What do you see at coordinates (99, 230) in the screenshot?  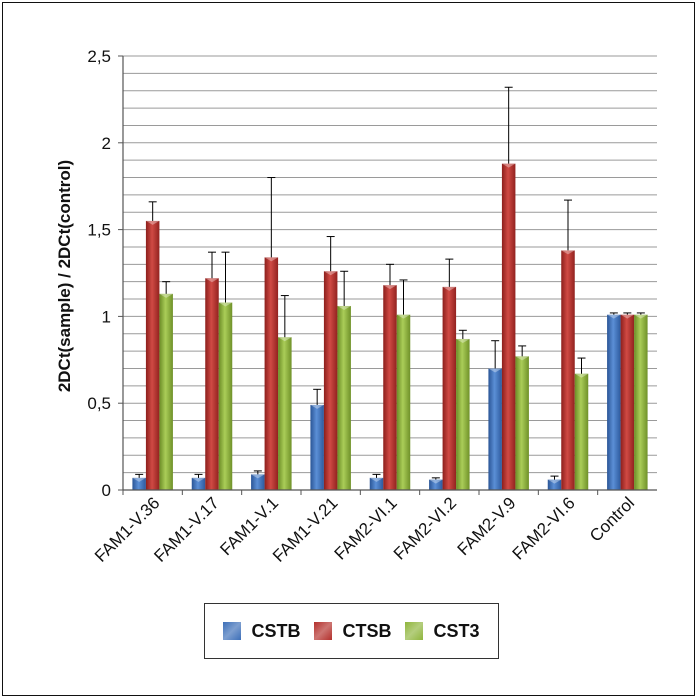 I see `y-tick-label: 1,5` at bounding box center [99, 230].